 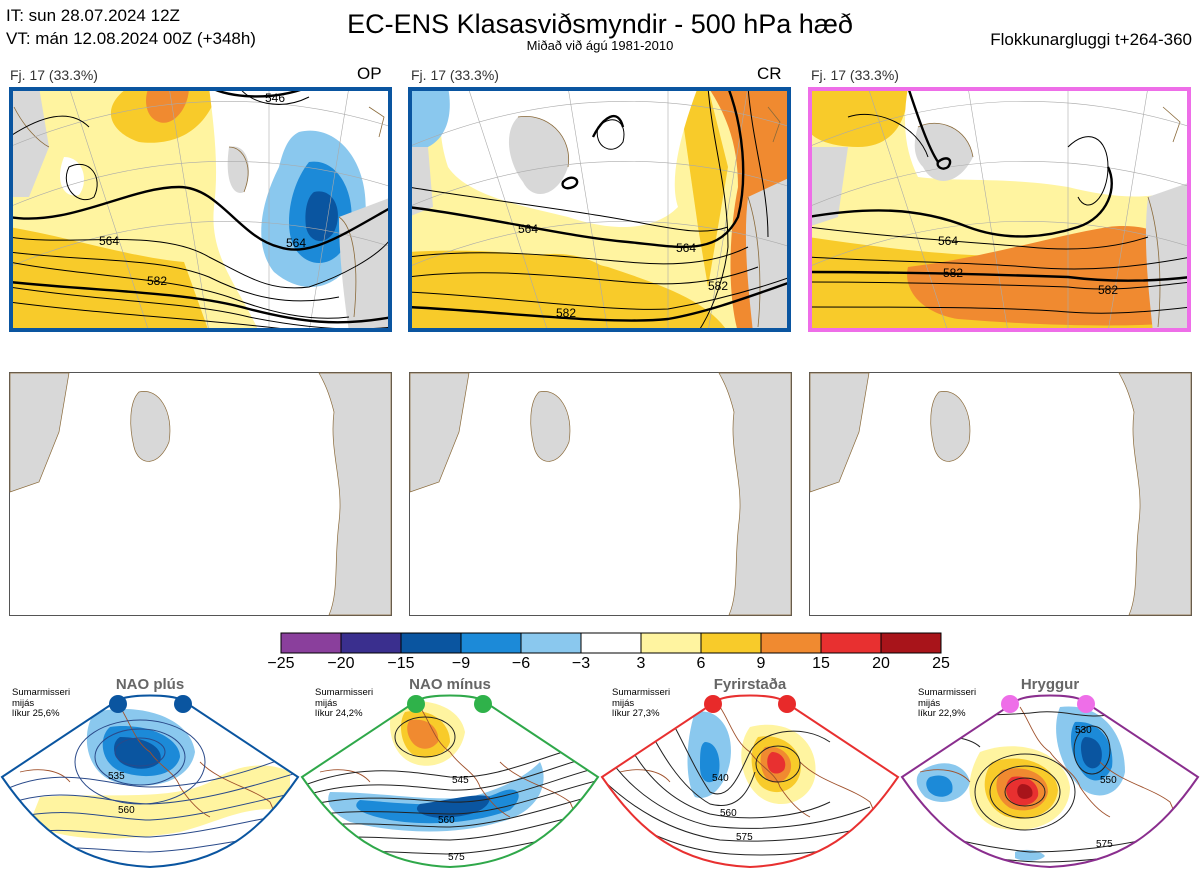 What do you see at coordinates (281, 663) in the screenshot?
I see `colorbar-tick: −25` at bounding box center [281, 663].